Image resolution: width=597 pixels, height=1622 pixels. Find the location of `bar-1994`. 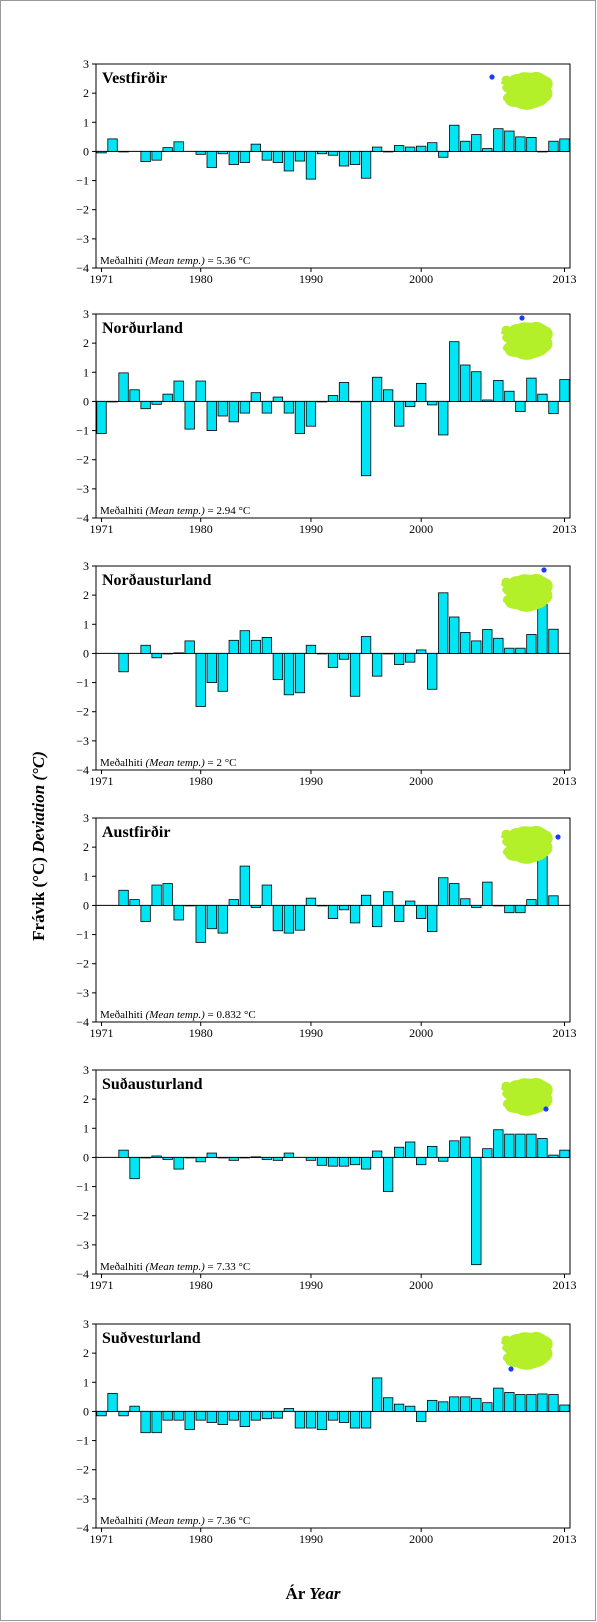

bar-1994 is located at coordinates (355, 1420).